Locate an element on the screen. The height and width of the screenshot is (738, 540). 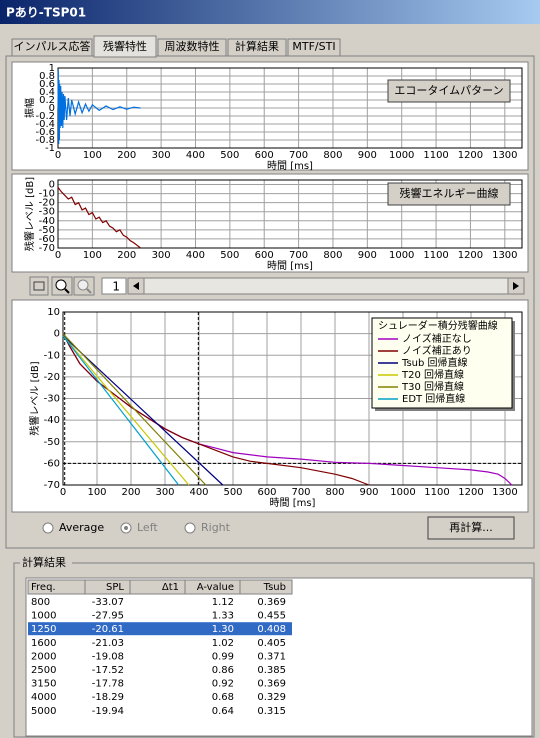
table-cell: 0.64 is located at coordinates (223, 711).